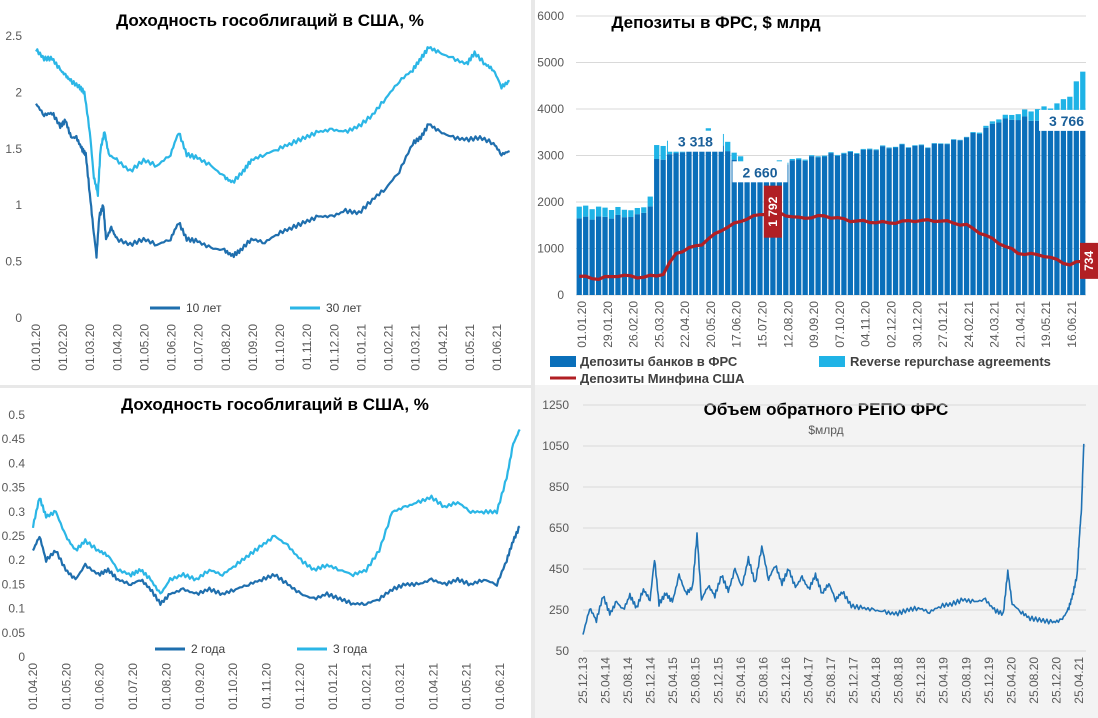 Image resolution: width=1098 pixels, height=718 pixels. I want to click on chart2-title: Депозиты в ФРС, $ млрд, so click(716, 22).